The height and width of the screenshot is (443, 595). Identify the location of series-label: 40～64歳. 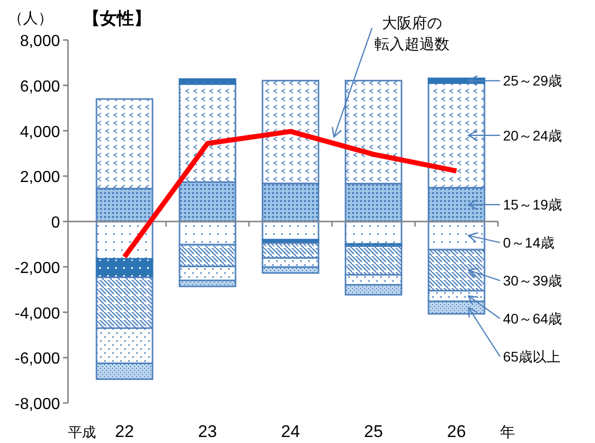
(532, 318).